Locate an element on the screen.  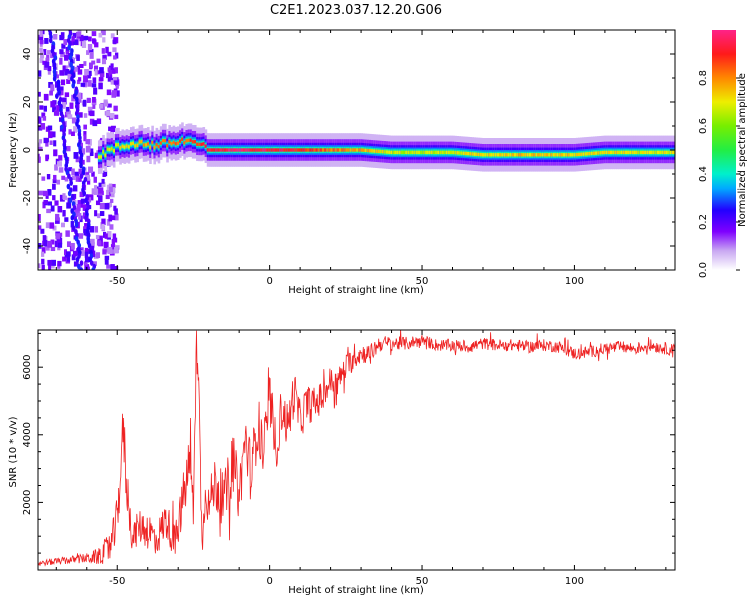
x-tick-label: 0 is located at coordinates (269, 581).